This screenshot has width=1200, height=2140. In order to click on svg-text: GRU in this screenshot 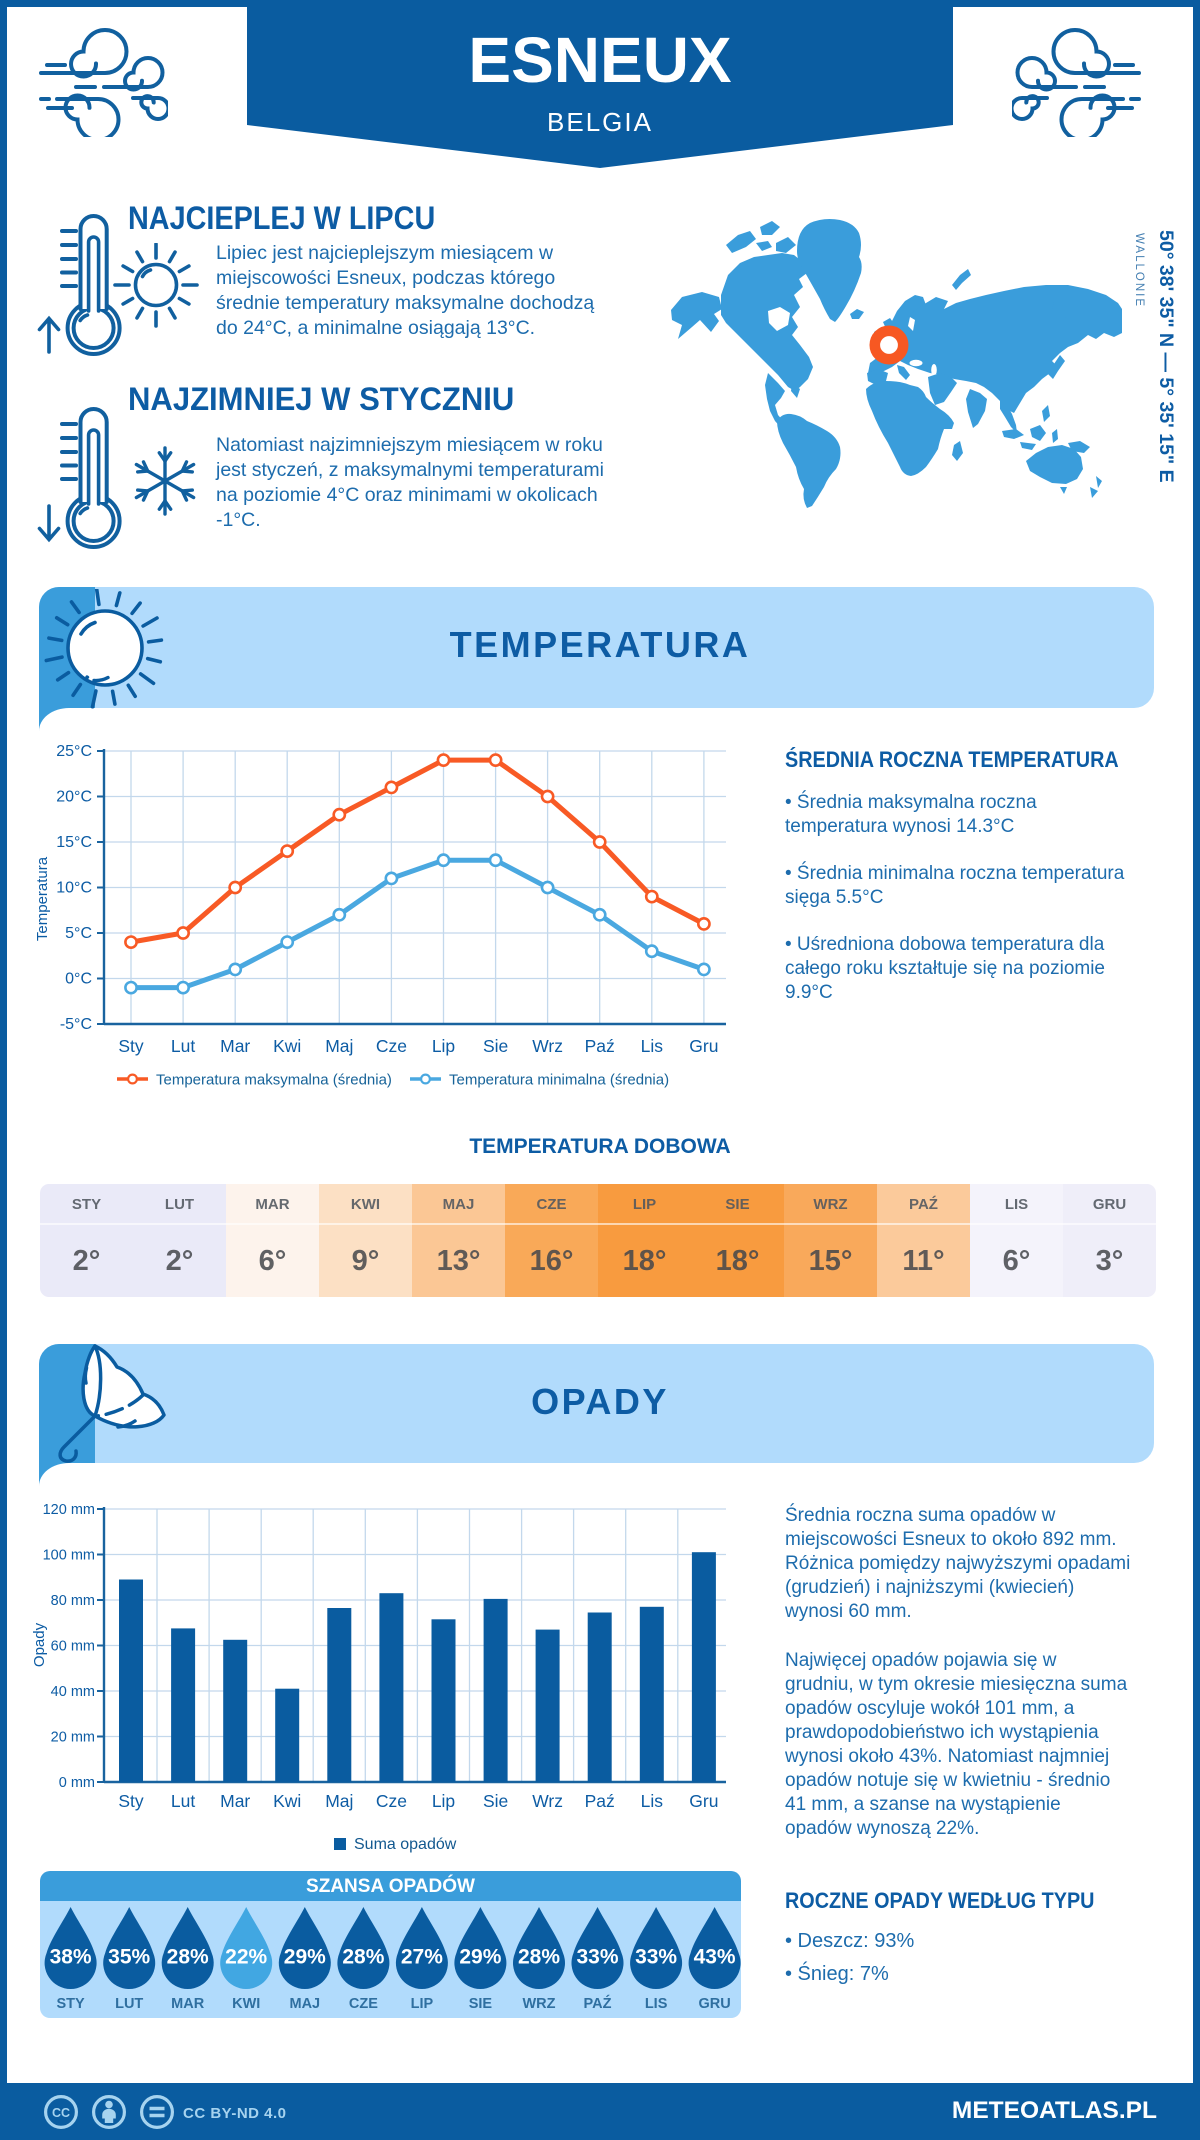, I will do `click(714, 2004)`.